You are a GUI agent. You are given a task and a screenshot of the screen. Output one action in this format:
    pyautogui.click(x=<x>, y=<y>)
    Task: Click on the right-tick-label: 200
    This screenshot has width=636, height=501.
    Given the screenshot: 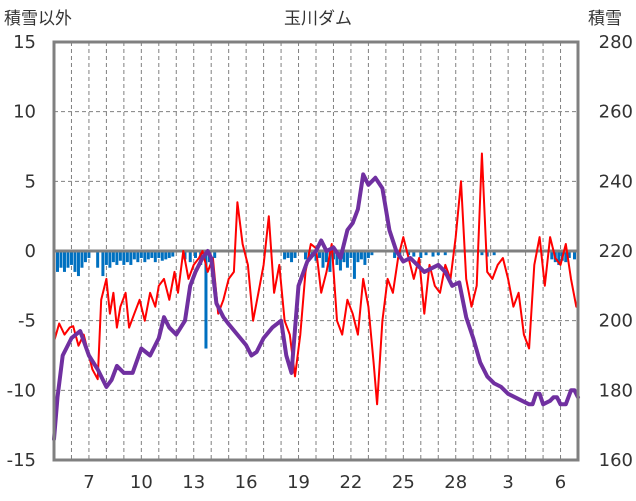 What is the action you would take?
    pyautogui.click(x=616, y=321)
    